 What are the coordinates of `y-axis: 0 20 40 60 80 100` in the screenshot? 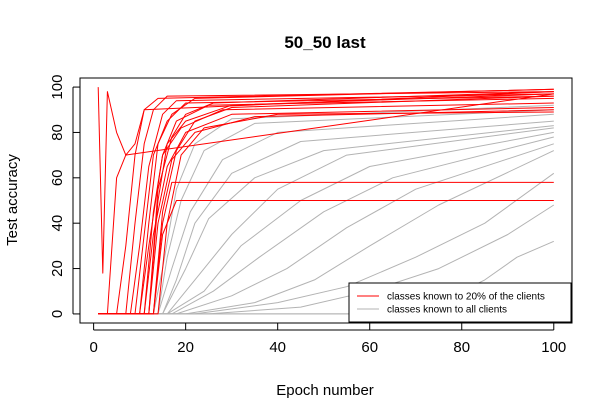 It's located at (64, 196).